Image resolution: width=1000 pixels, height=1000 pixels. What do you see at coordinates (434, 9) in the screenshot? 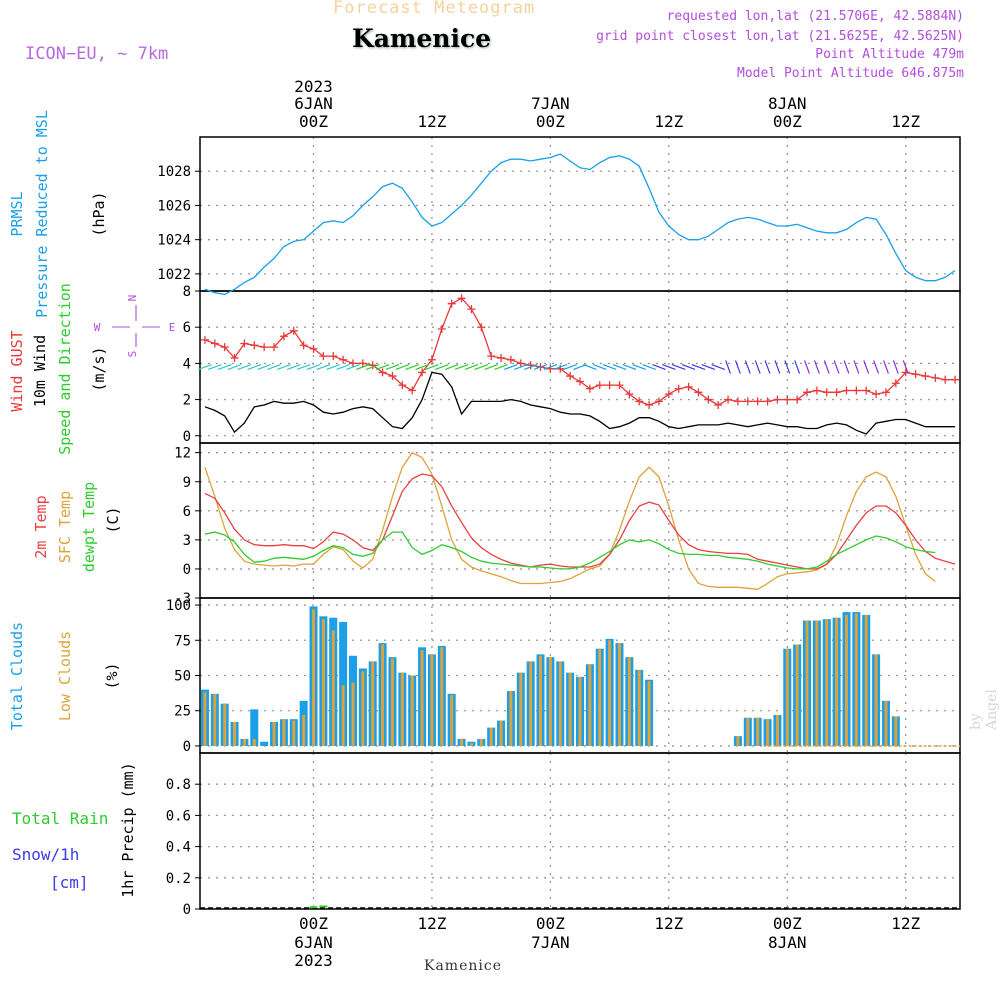
I see `chart-supertitle: Forecast Meteogram` at bounding box center [434, 9].